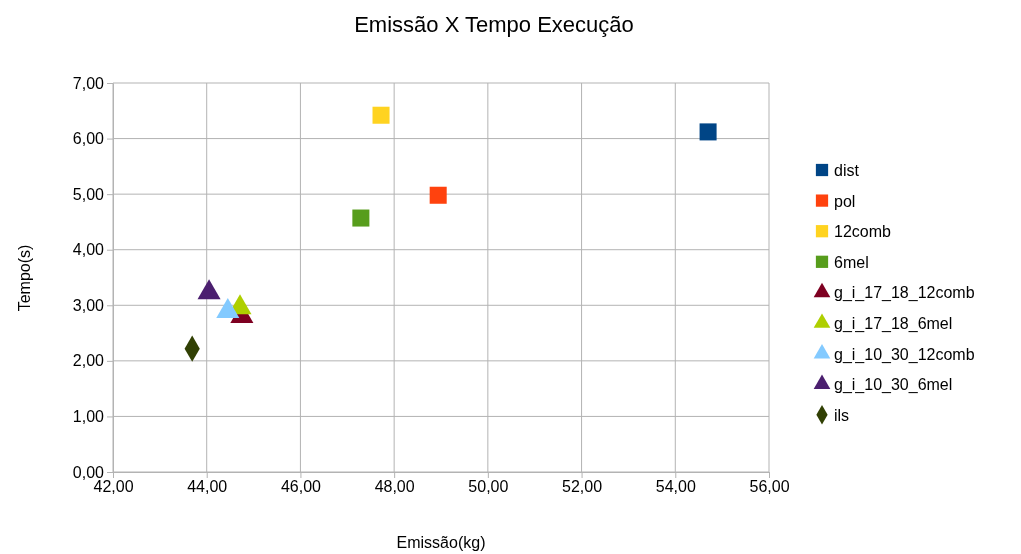 The image size is (1021, 554). I want to click on legend-label: ils, so click(842, 415).